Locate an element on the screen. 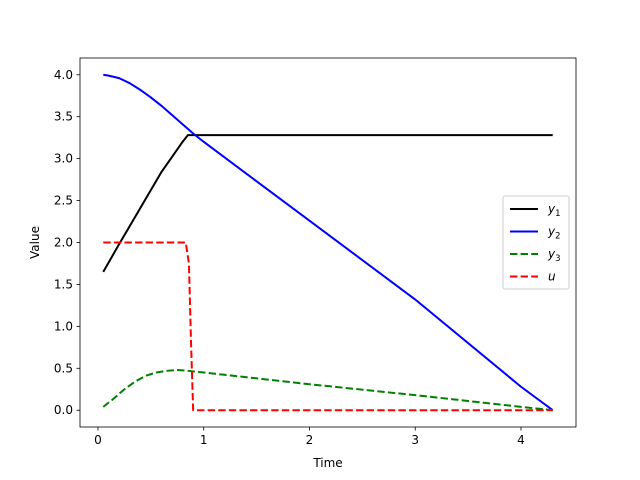 This screenshot has height=480, width=640. x-tick-label: 3 is located at coordinates (415, 440).